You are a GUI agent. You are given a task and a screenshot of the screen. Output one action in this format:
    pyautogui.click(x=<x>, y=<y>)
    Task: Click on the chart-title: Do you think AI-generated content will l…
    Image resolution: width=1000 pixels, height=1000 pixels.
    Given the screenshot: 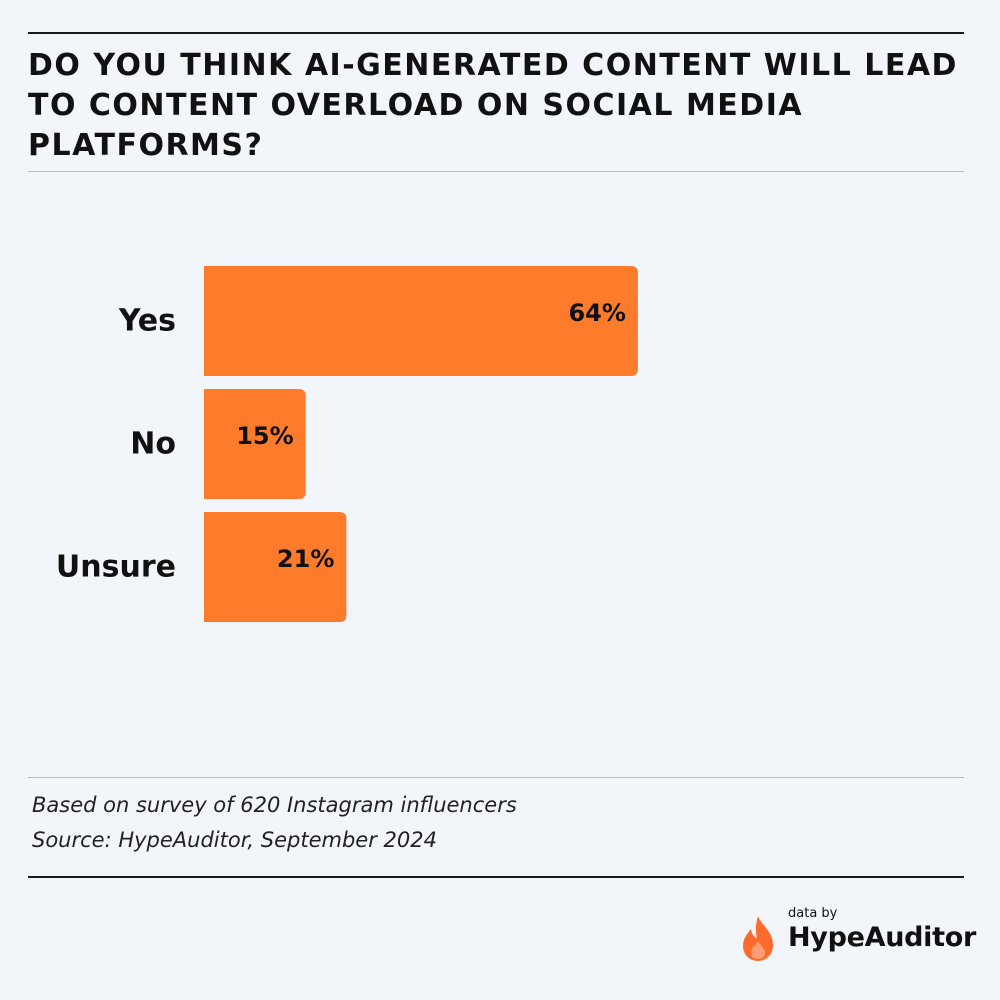 What is the action you would take?
    pyautogui.click(x=493, y=105)
    